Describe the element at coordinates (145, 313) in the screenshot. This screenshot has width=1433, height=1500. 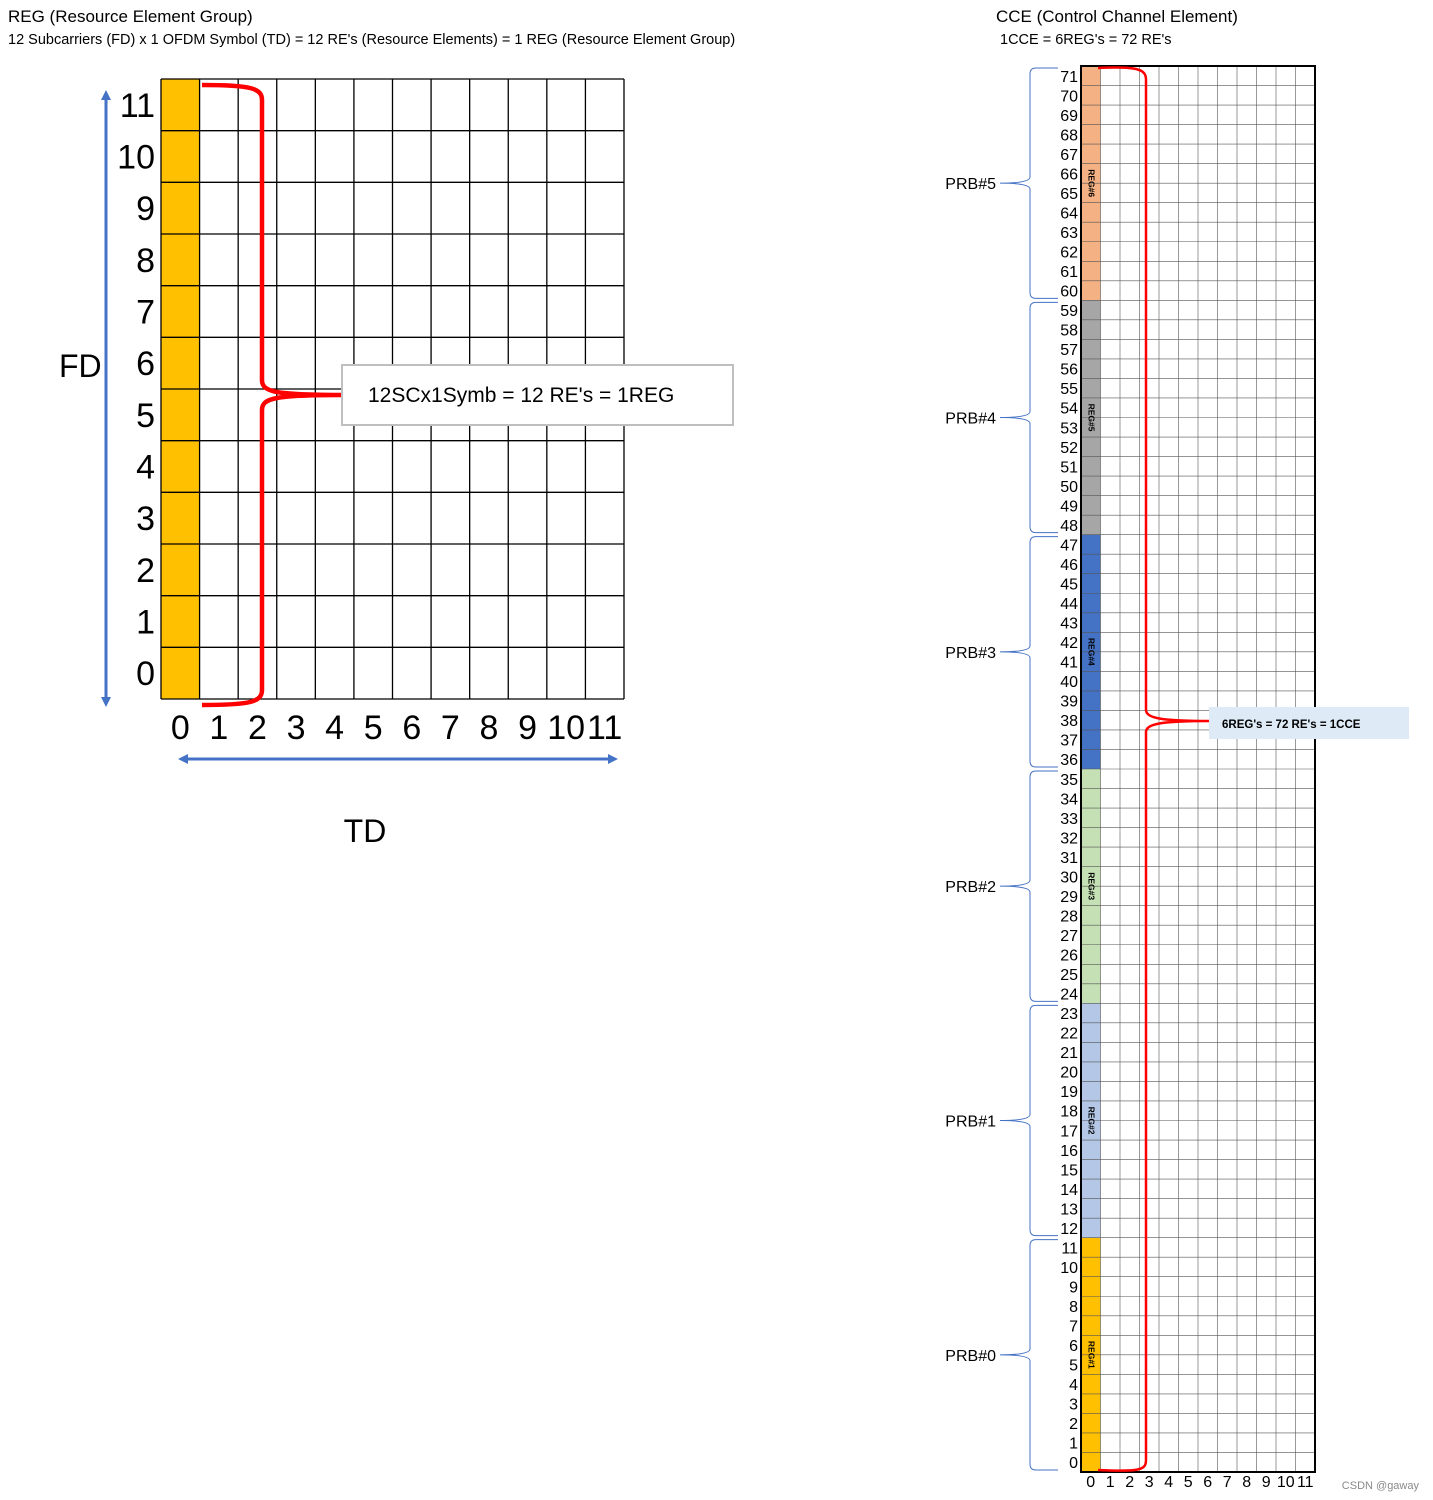
I see `reg-row-label: 7` at that location.